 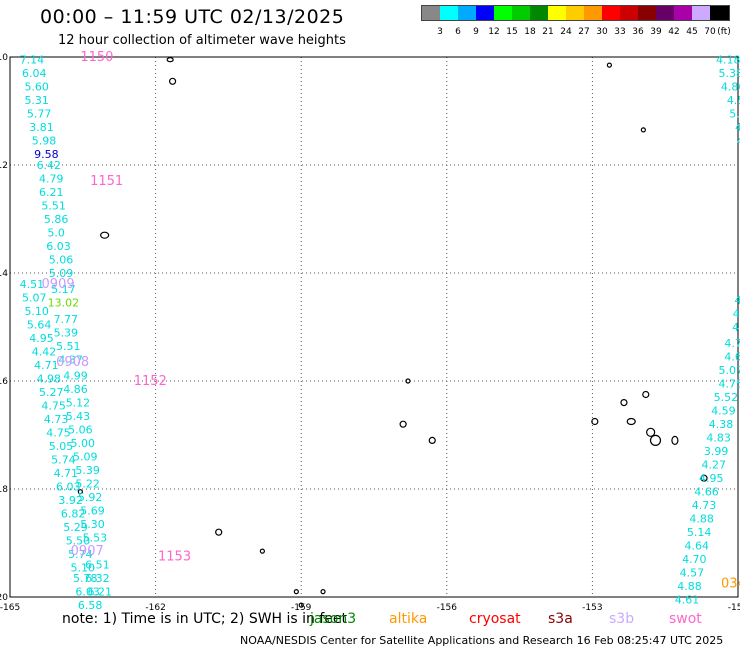 What do you see at coordinates (92, 511) in the screenshot?
I see `wave-height-value: 5.69` at bounding box center [92, 511].